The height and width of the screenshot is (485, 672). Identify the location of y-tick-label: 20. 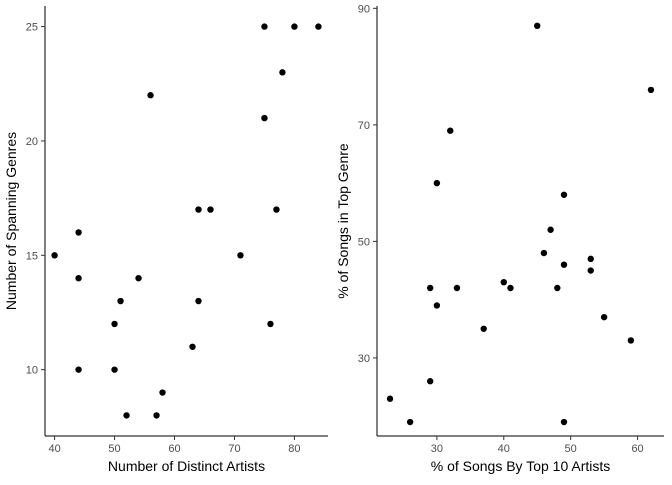
(32, 142).